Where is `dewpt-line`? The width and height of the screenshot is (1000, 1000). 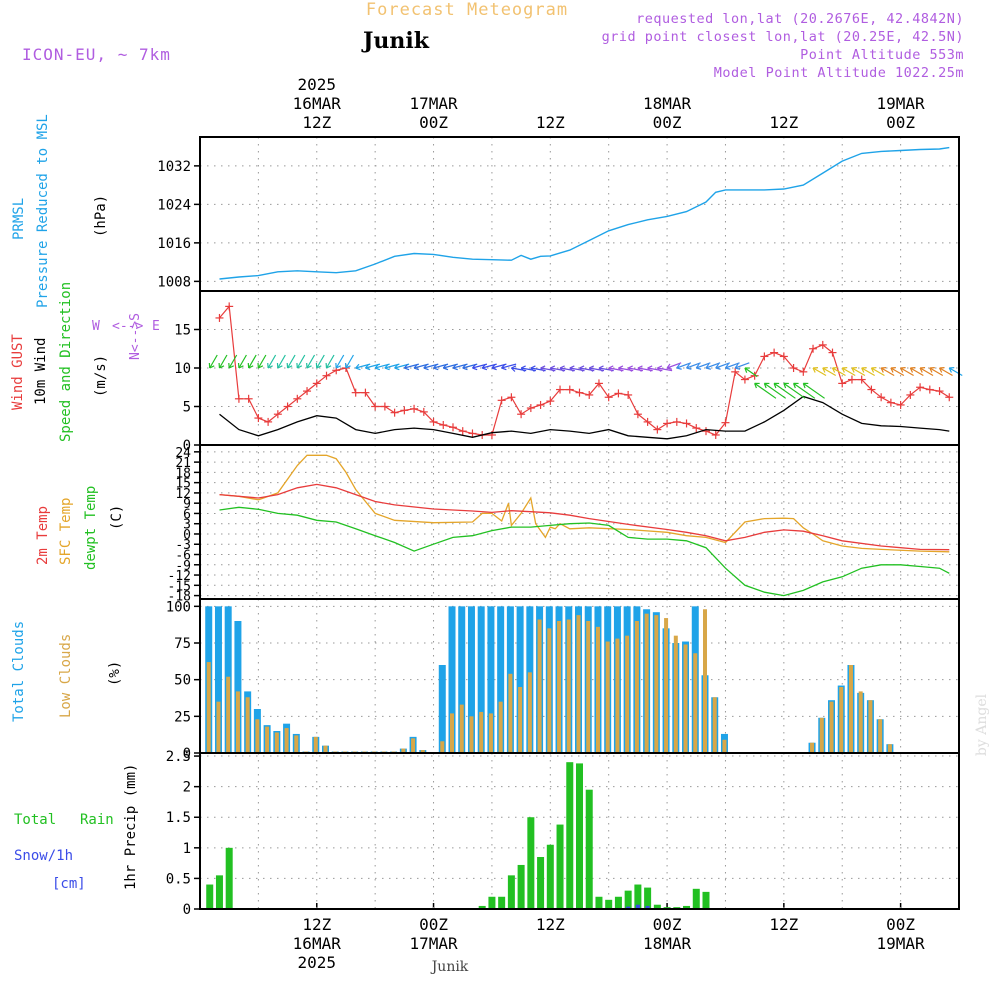 dewpt-line is located at coordinates (584, 551).